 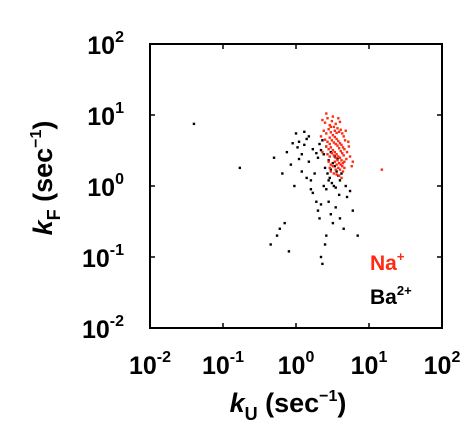 What do you see at coordinates (442, 364) in the screenshot?
I see `x-tick-label: 10²` at bounding box center [442, 364].